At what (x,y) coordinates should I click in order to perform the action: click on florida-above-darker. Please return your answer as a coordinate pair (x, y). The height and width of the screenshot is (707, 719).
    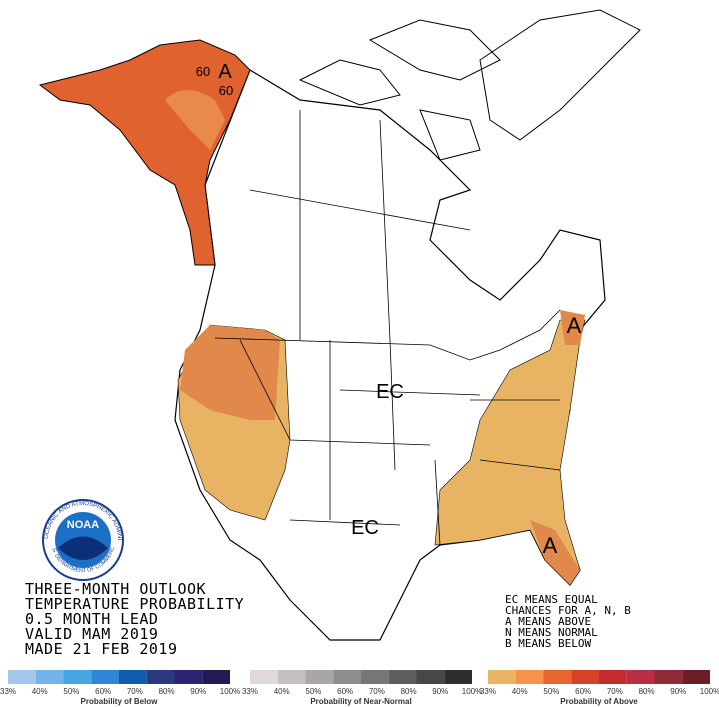
    Looking at the image, I should click on (555, 552).